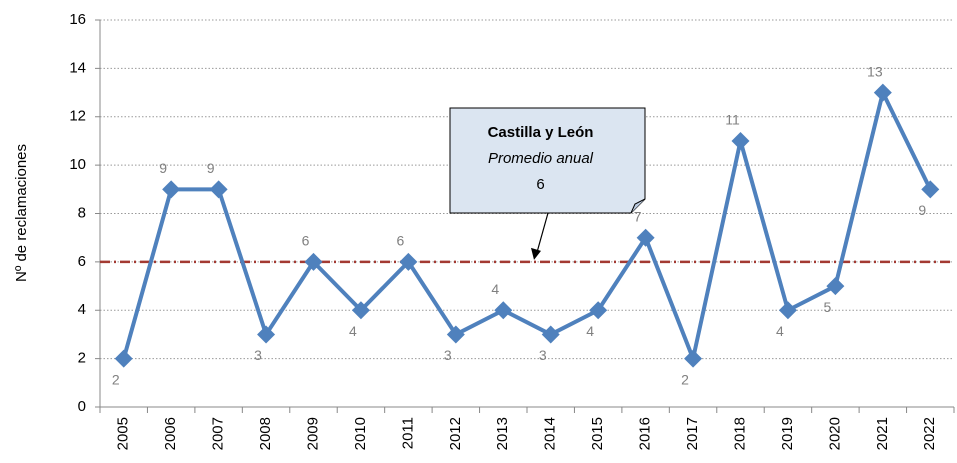  Describe the element at coordinates (638, 216) in the screenshot. I see `data-label: 7` at that location.